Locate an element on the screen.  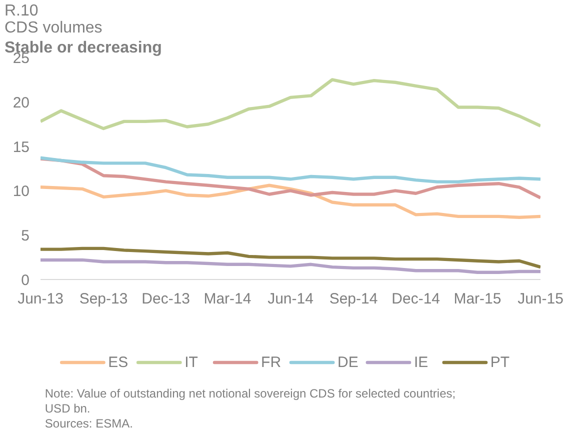
x-tick-label: Sep-14 is located at coordinates (353, 299).